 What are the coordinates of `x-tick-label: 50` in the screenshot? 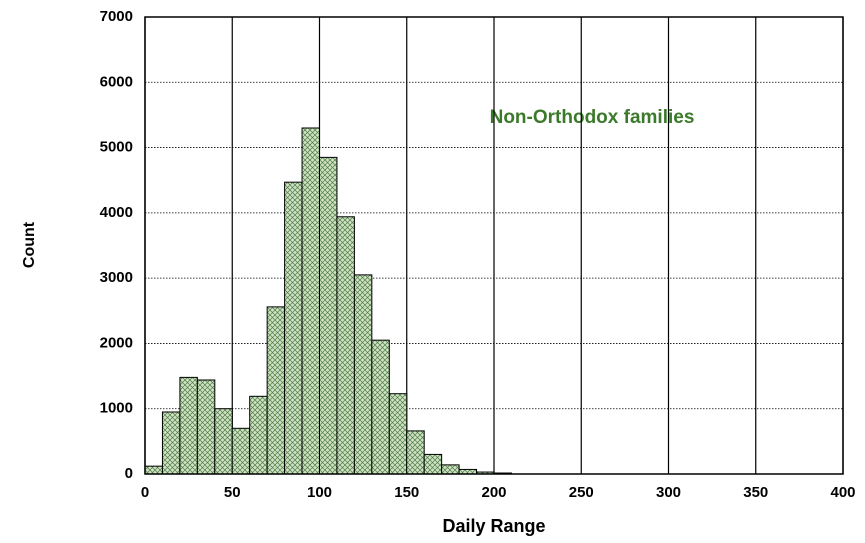 It's located at (232, 492).